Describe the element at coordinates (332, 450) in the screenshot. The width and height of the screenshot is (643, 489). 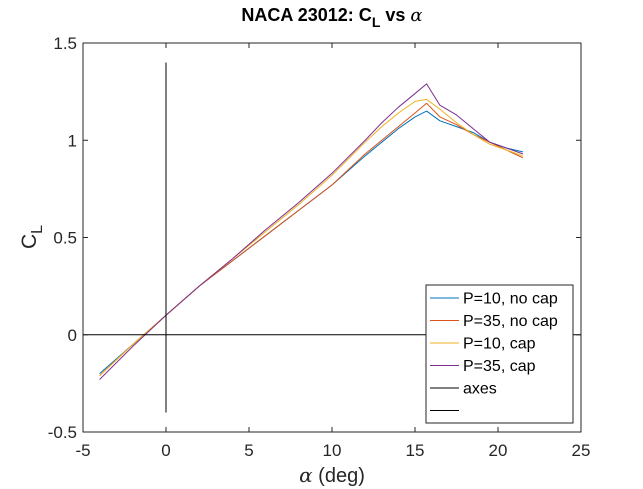
I see `x-tick-label: 10` at that location.